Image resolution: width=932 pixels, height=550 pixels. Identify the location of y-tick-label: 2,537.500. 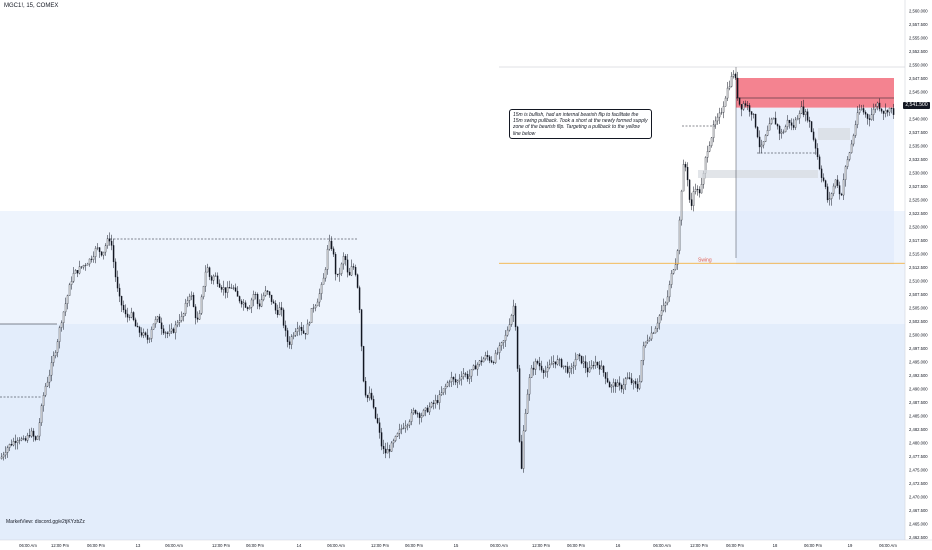
(918, 132).